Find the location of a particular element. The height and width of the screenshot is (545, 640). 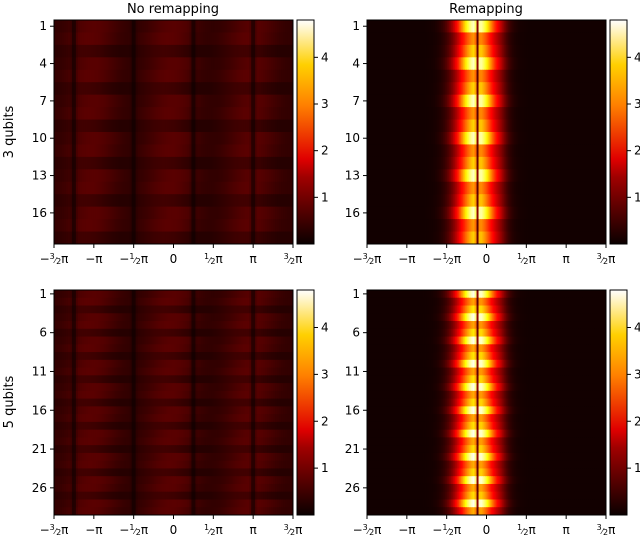

panel-title-no-remapping: No remapping is located at coordinates (173, 9).